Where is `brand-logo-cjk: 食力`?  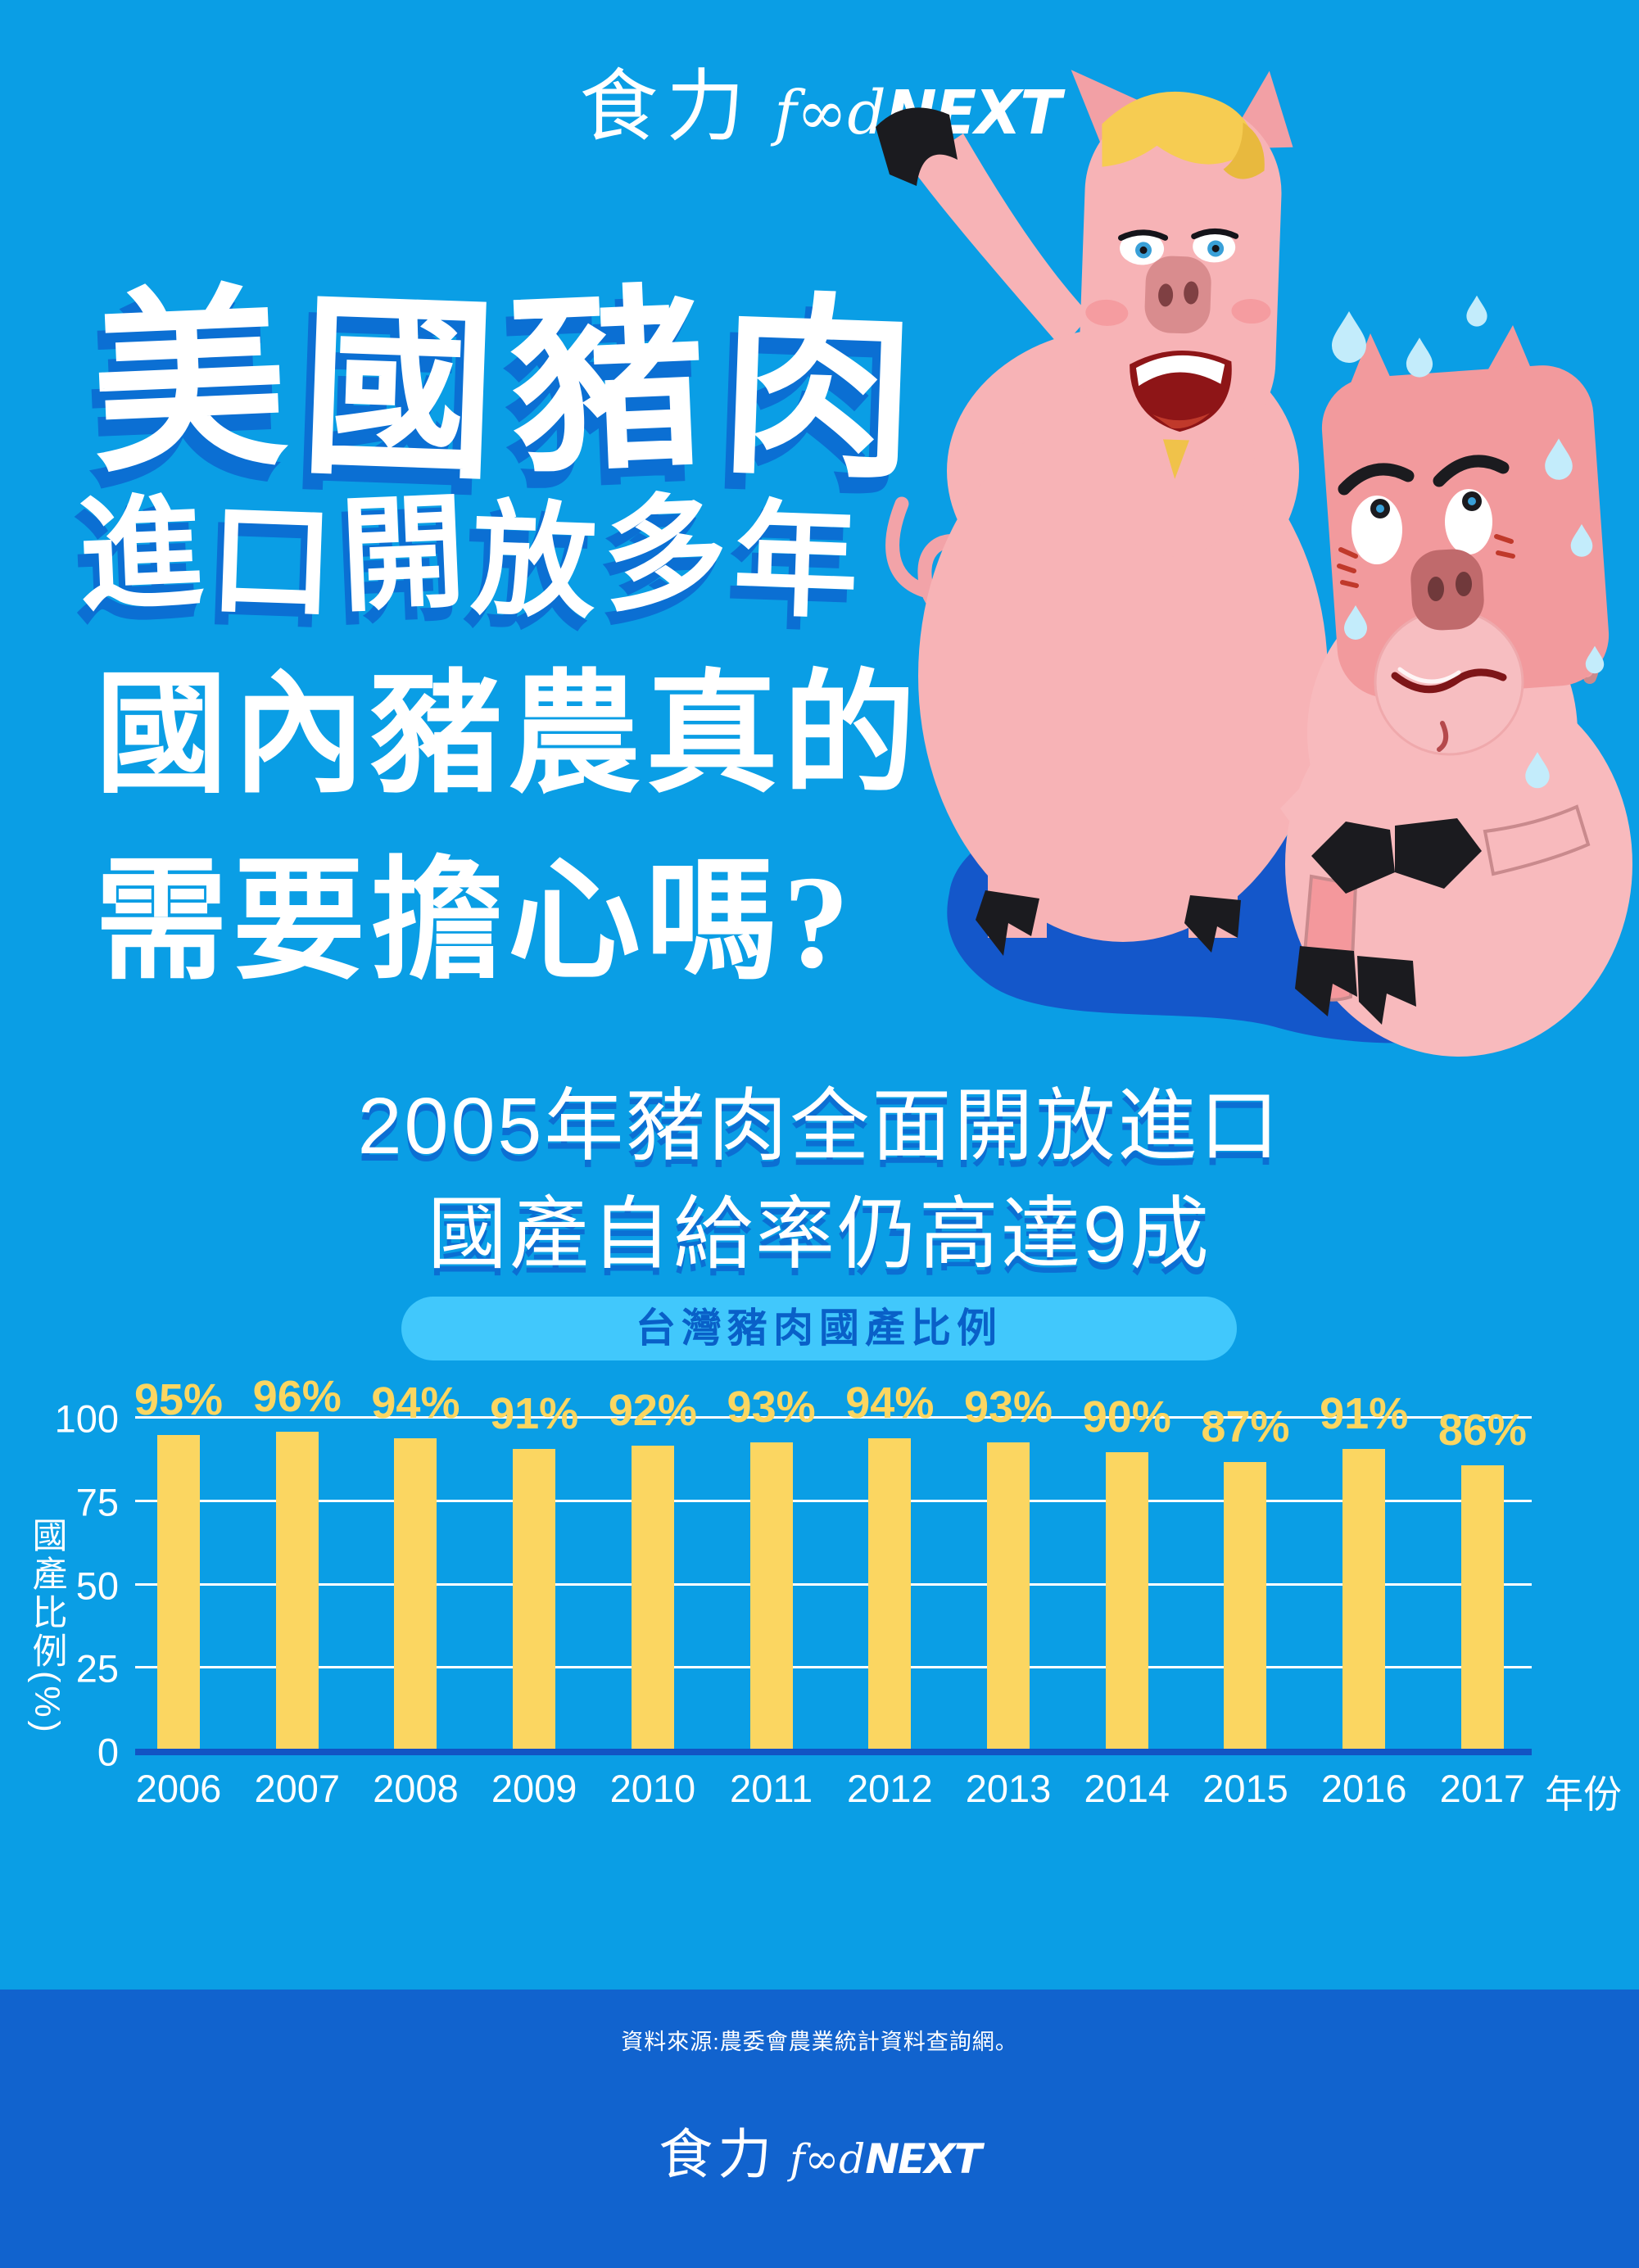 brand-logo-cjk: 食力 is located at coordinates (666, 107).